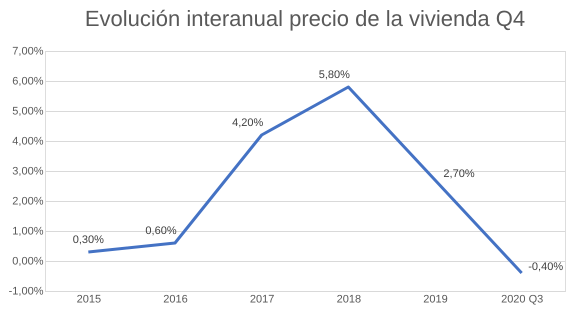 Image resolution: width=577 pixels, height=312 pixels. I want to click on y-tick-label: 4,00%, so click(28, 142).